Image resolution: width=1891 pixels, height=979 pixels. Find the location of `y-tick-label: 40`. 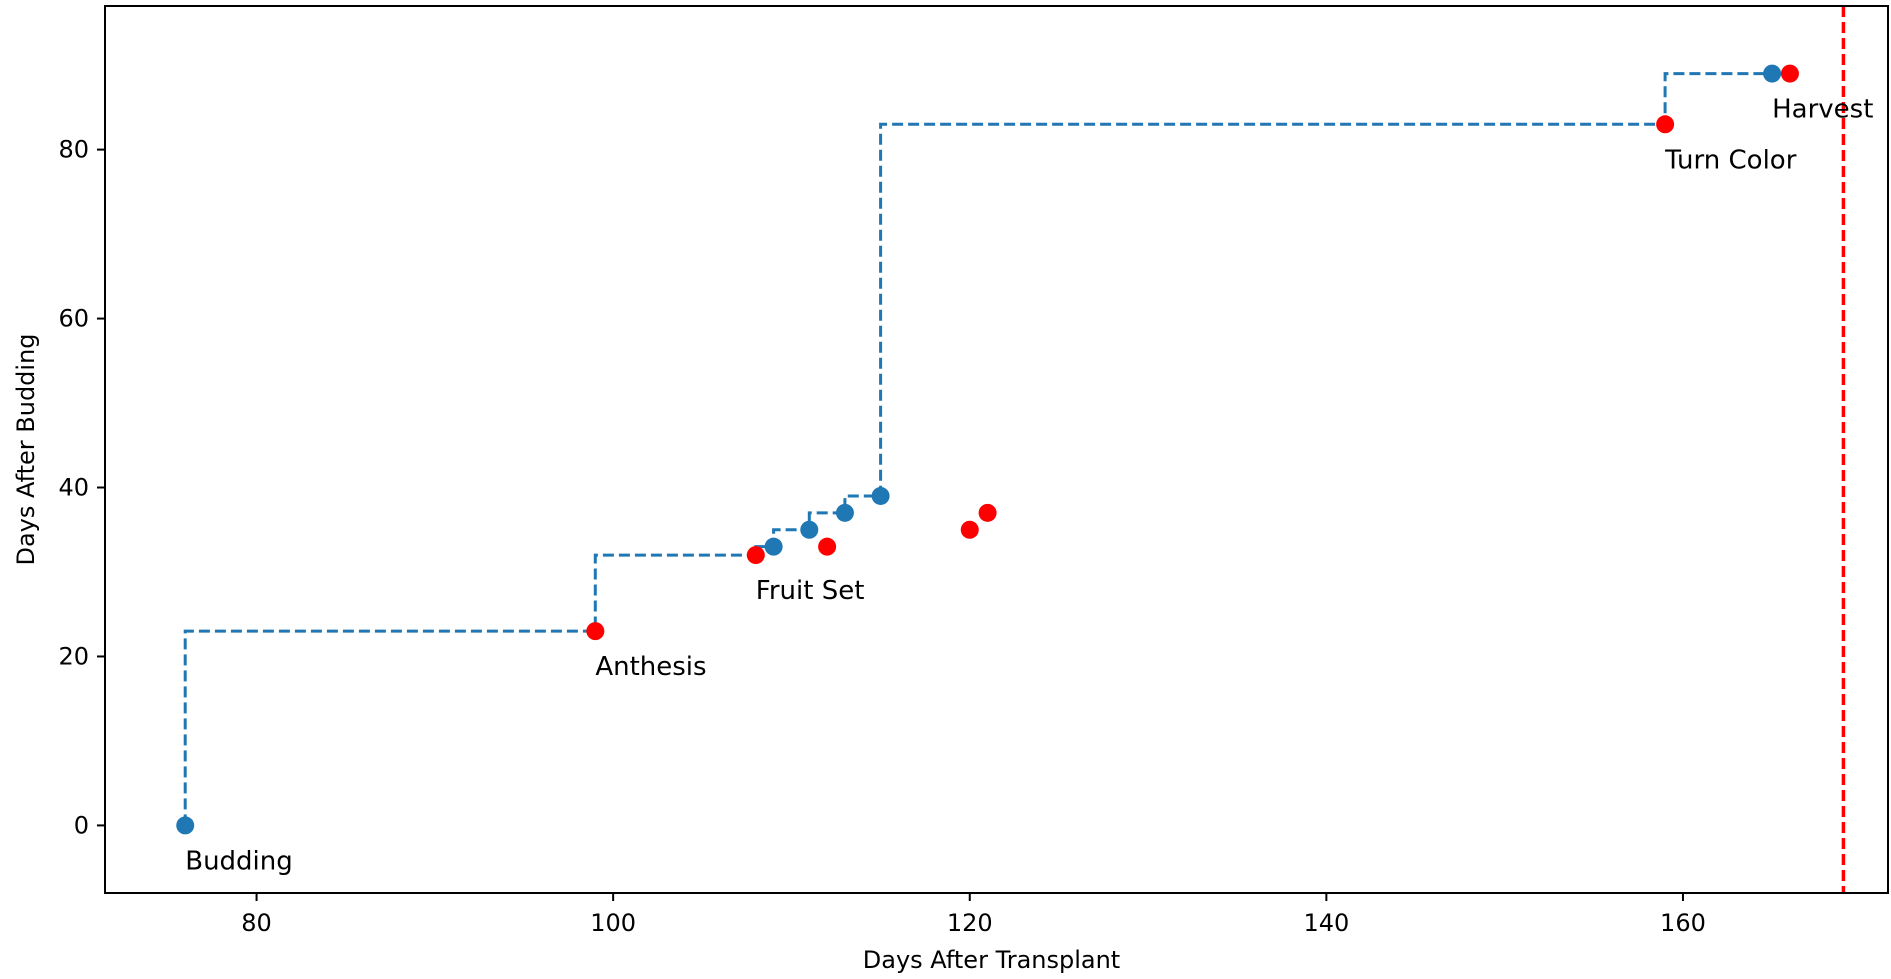

y-tick-label: 40 is located at coordinates (73, 488).